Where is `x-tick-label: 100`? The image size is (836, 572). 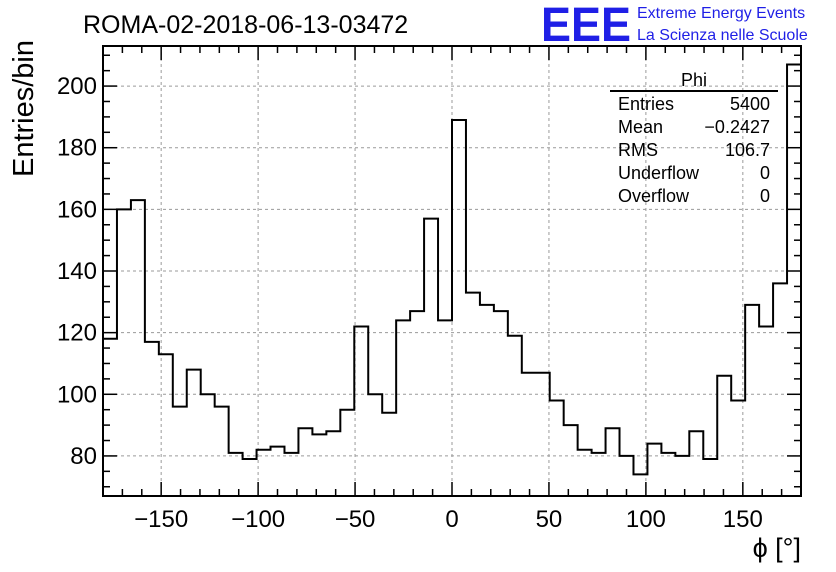 x-tick-label: 100 is located at coordinates (646, 519).